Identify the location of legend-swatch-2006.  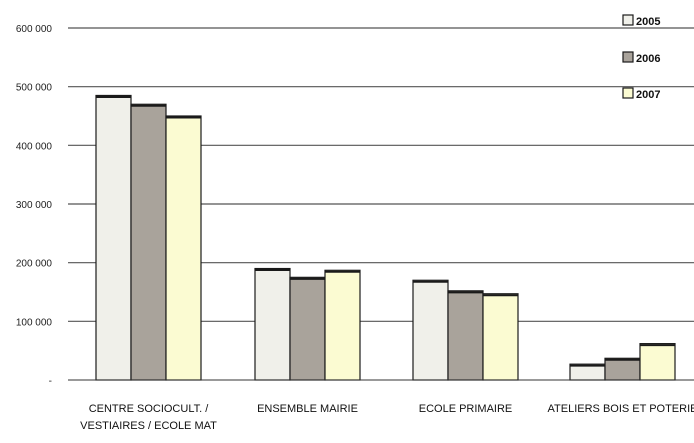
(628, 57).